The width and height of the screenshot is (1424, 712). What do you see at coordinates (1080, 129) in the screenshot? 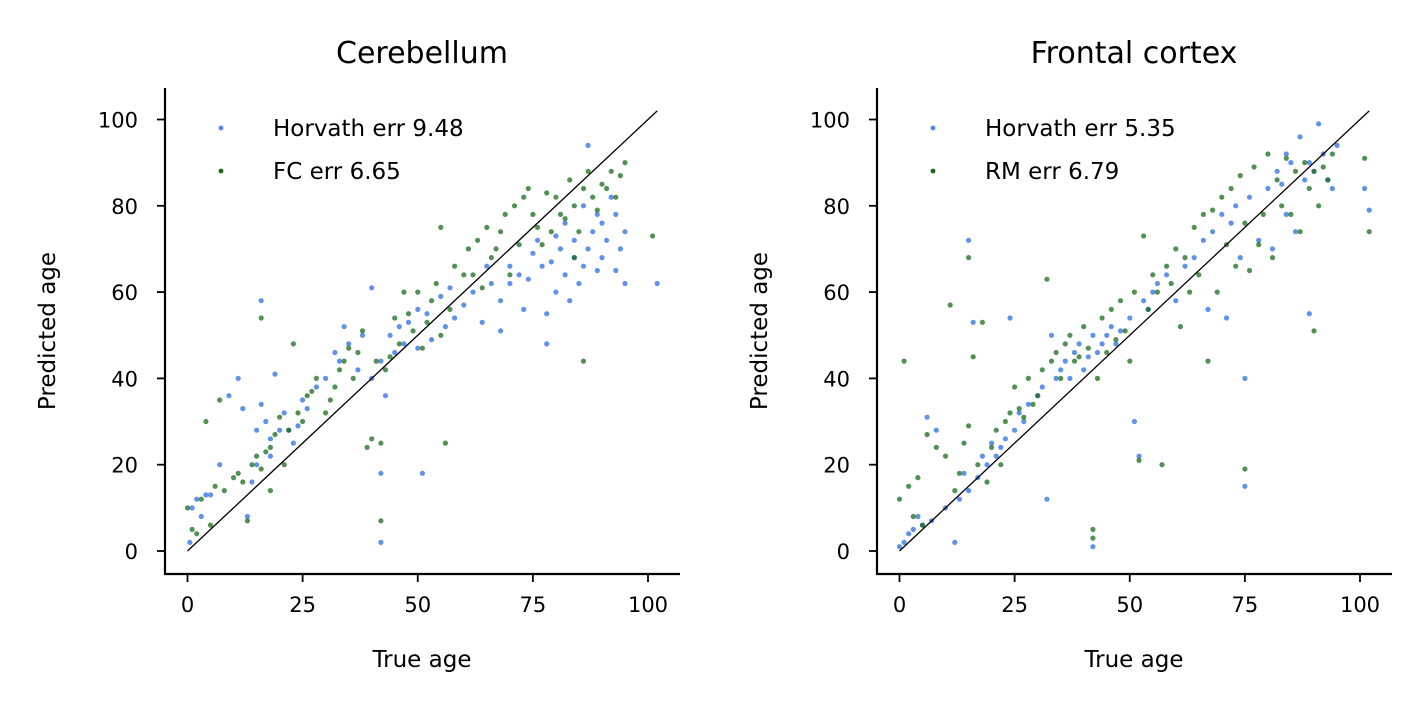
I see `legend-label-horvath: Horvath err 5.35` at bounding box center [1080, 129].